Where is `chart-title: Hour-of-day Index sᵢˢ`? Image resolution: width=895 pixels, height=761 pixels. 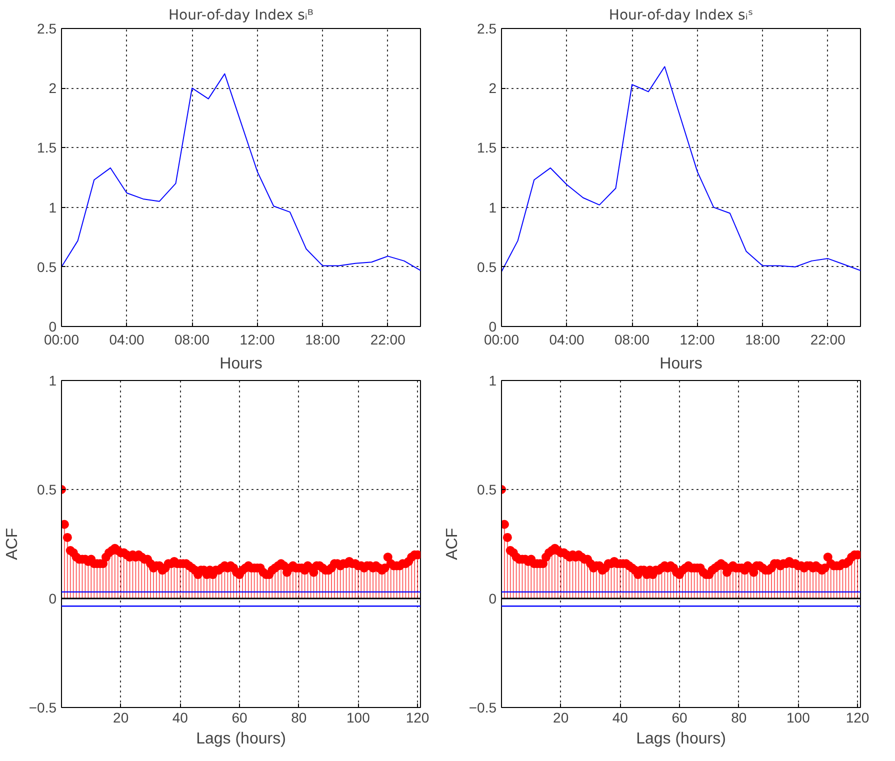 chart-title: Hour-of-day Index sᵢˢ is located at coordinates (681, 16).